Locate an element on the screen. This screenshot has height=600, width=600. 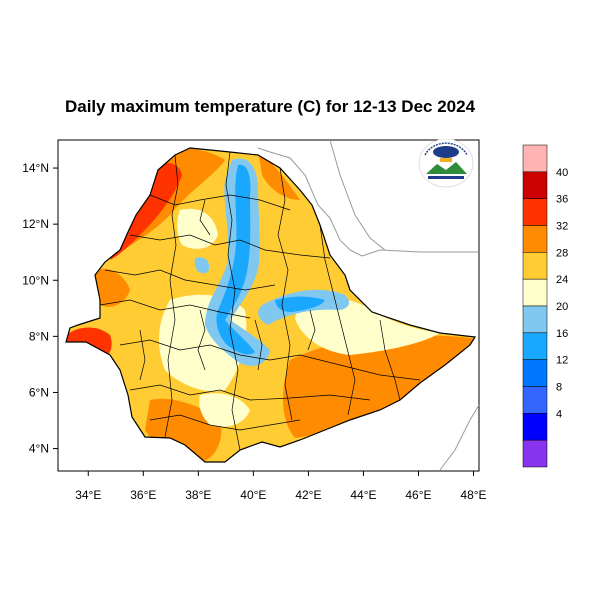
colorbar-label: 32 is located at coordinates (562, 227).